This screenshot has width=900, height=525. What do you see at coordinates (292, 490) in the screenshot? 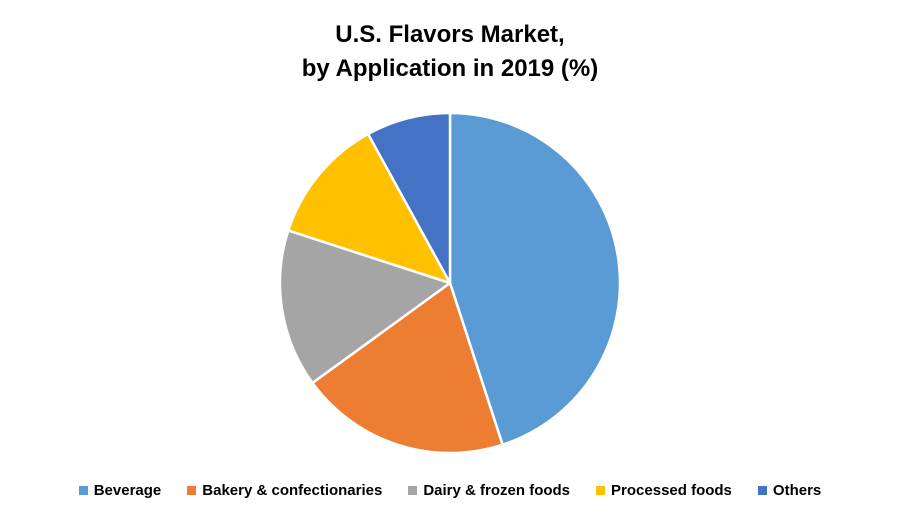
I see `legend-label-bakery-confectionaries: Bakery & confectionaries` at bounding box center [292, 490].